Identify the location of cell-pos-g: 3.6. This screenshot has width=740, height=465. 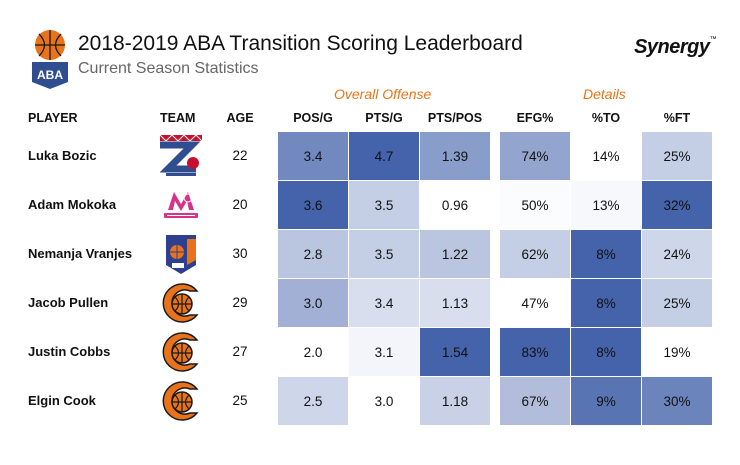
(313, 205).